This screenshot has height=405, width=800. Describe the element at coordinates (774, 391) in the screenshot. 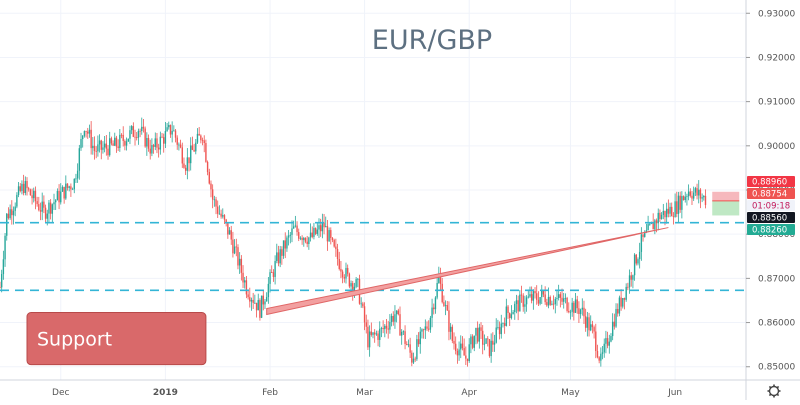

I see `chart-settings-button` at that location.